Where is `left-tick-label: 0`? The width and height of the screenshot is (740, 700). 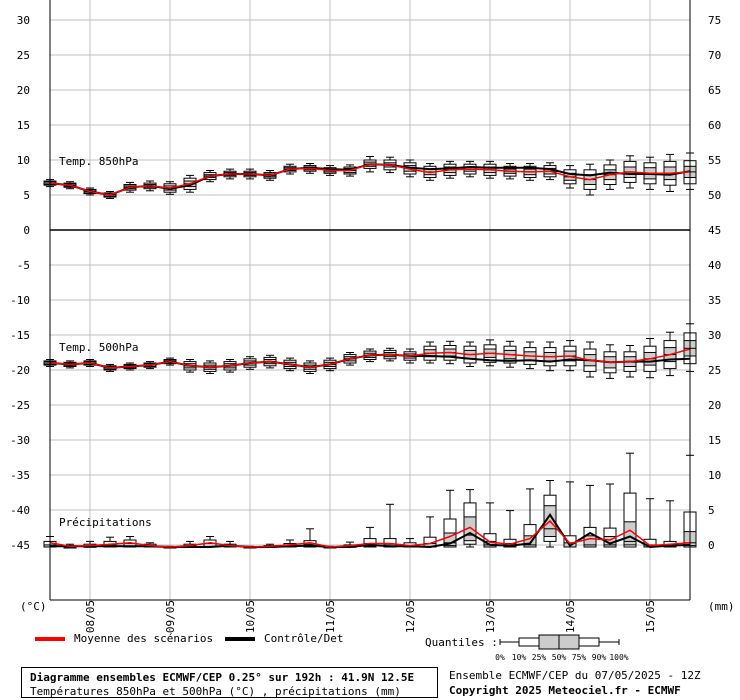
left-tick-label: 0 is located at coordinates (26, 230).